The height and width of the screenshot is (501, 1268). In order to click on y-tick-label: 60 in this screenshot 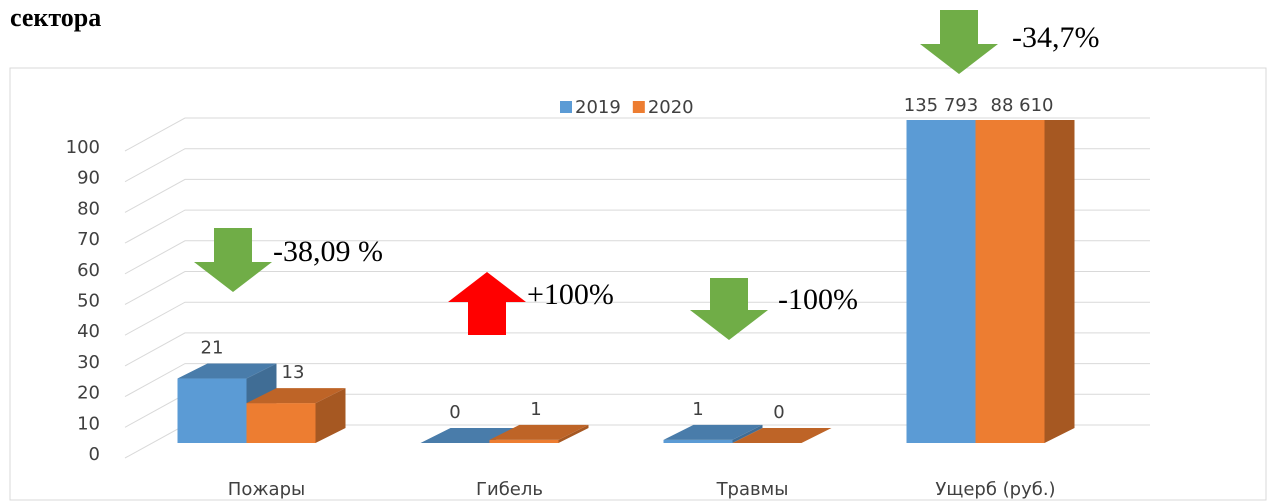, I will do `click(88, 270)`.